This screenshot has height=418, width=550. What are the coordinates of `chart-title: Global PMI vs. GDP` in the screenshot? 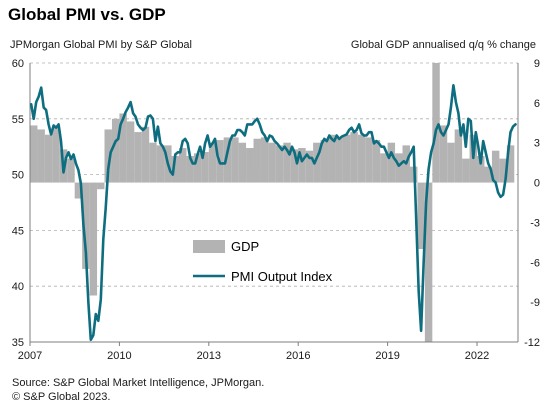 It's located at (87, 14).